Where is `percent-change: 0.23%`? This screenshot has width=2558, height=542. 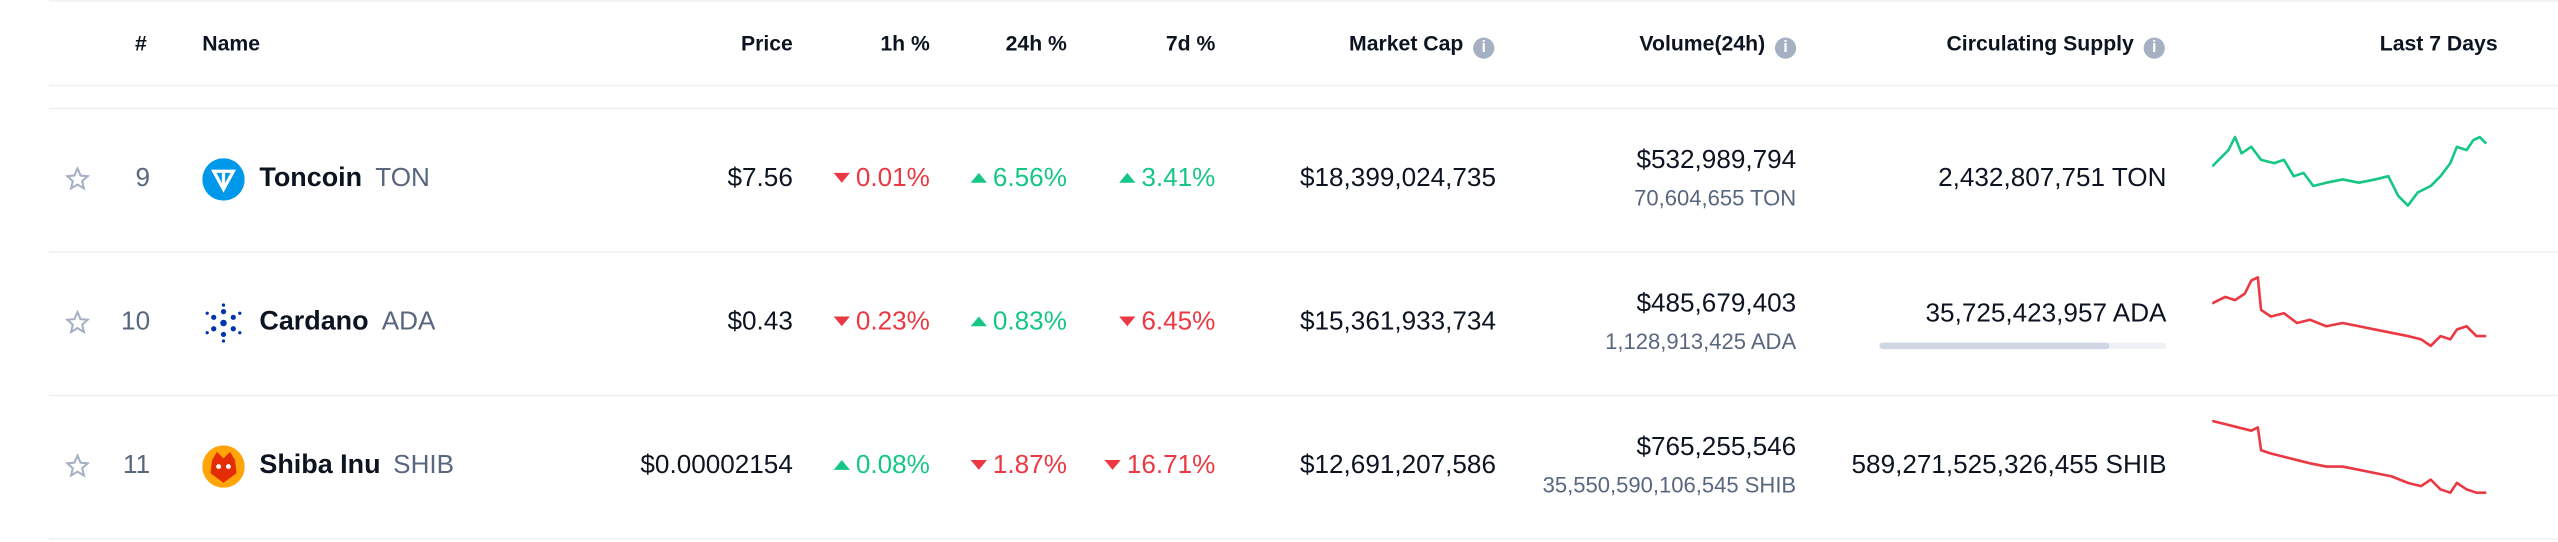
percent-change: 0.23% is located at coordinates (881, 322).